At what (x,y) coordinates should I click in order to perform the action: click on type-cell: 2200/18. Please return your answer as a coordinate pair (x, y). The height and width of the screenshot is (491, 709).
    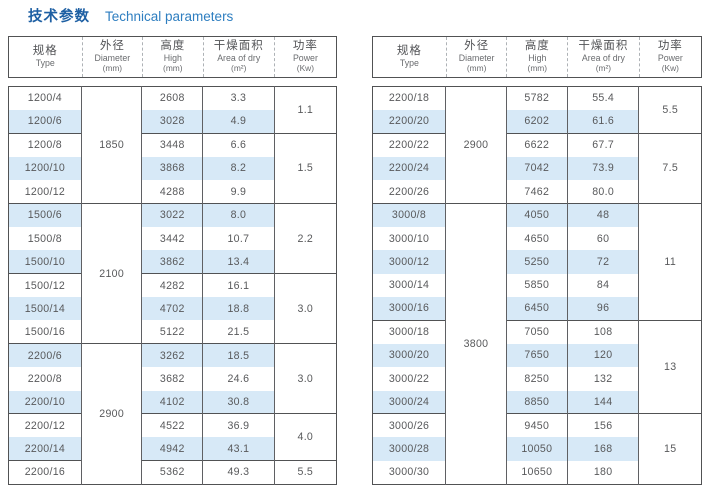
    Looking at the image, I should click on (409, 98).